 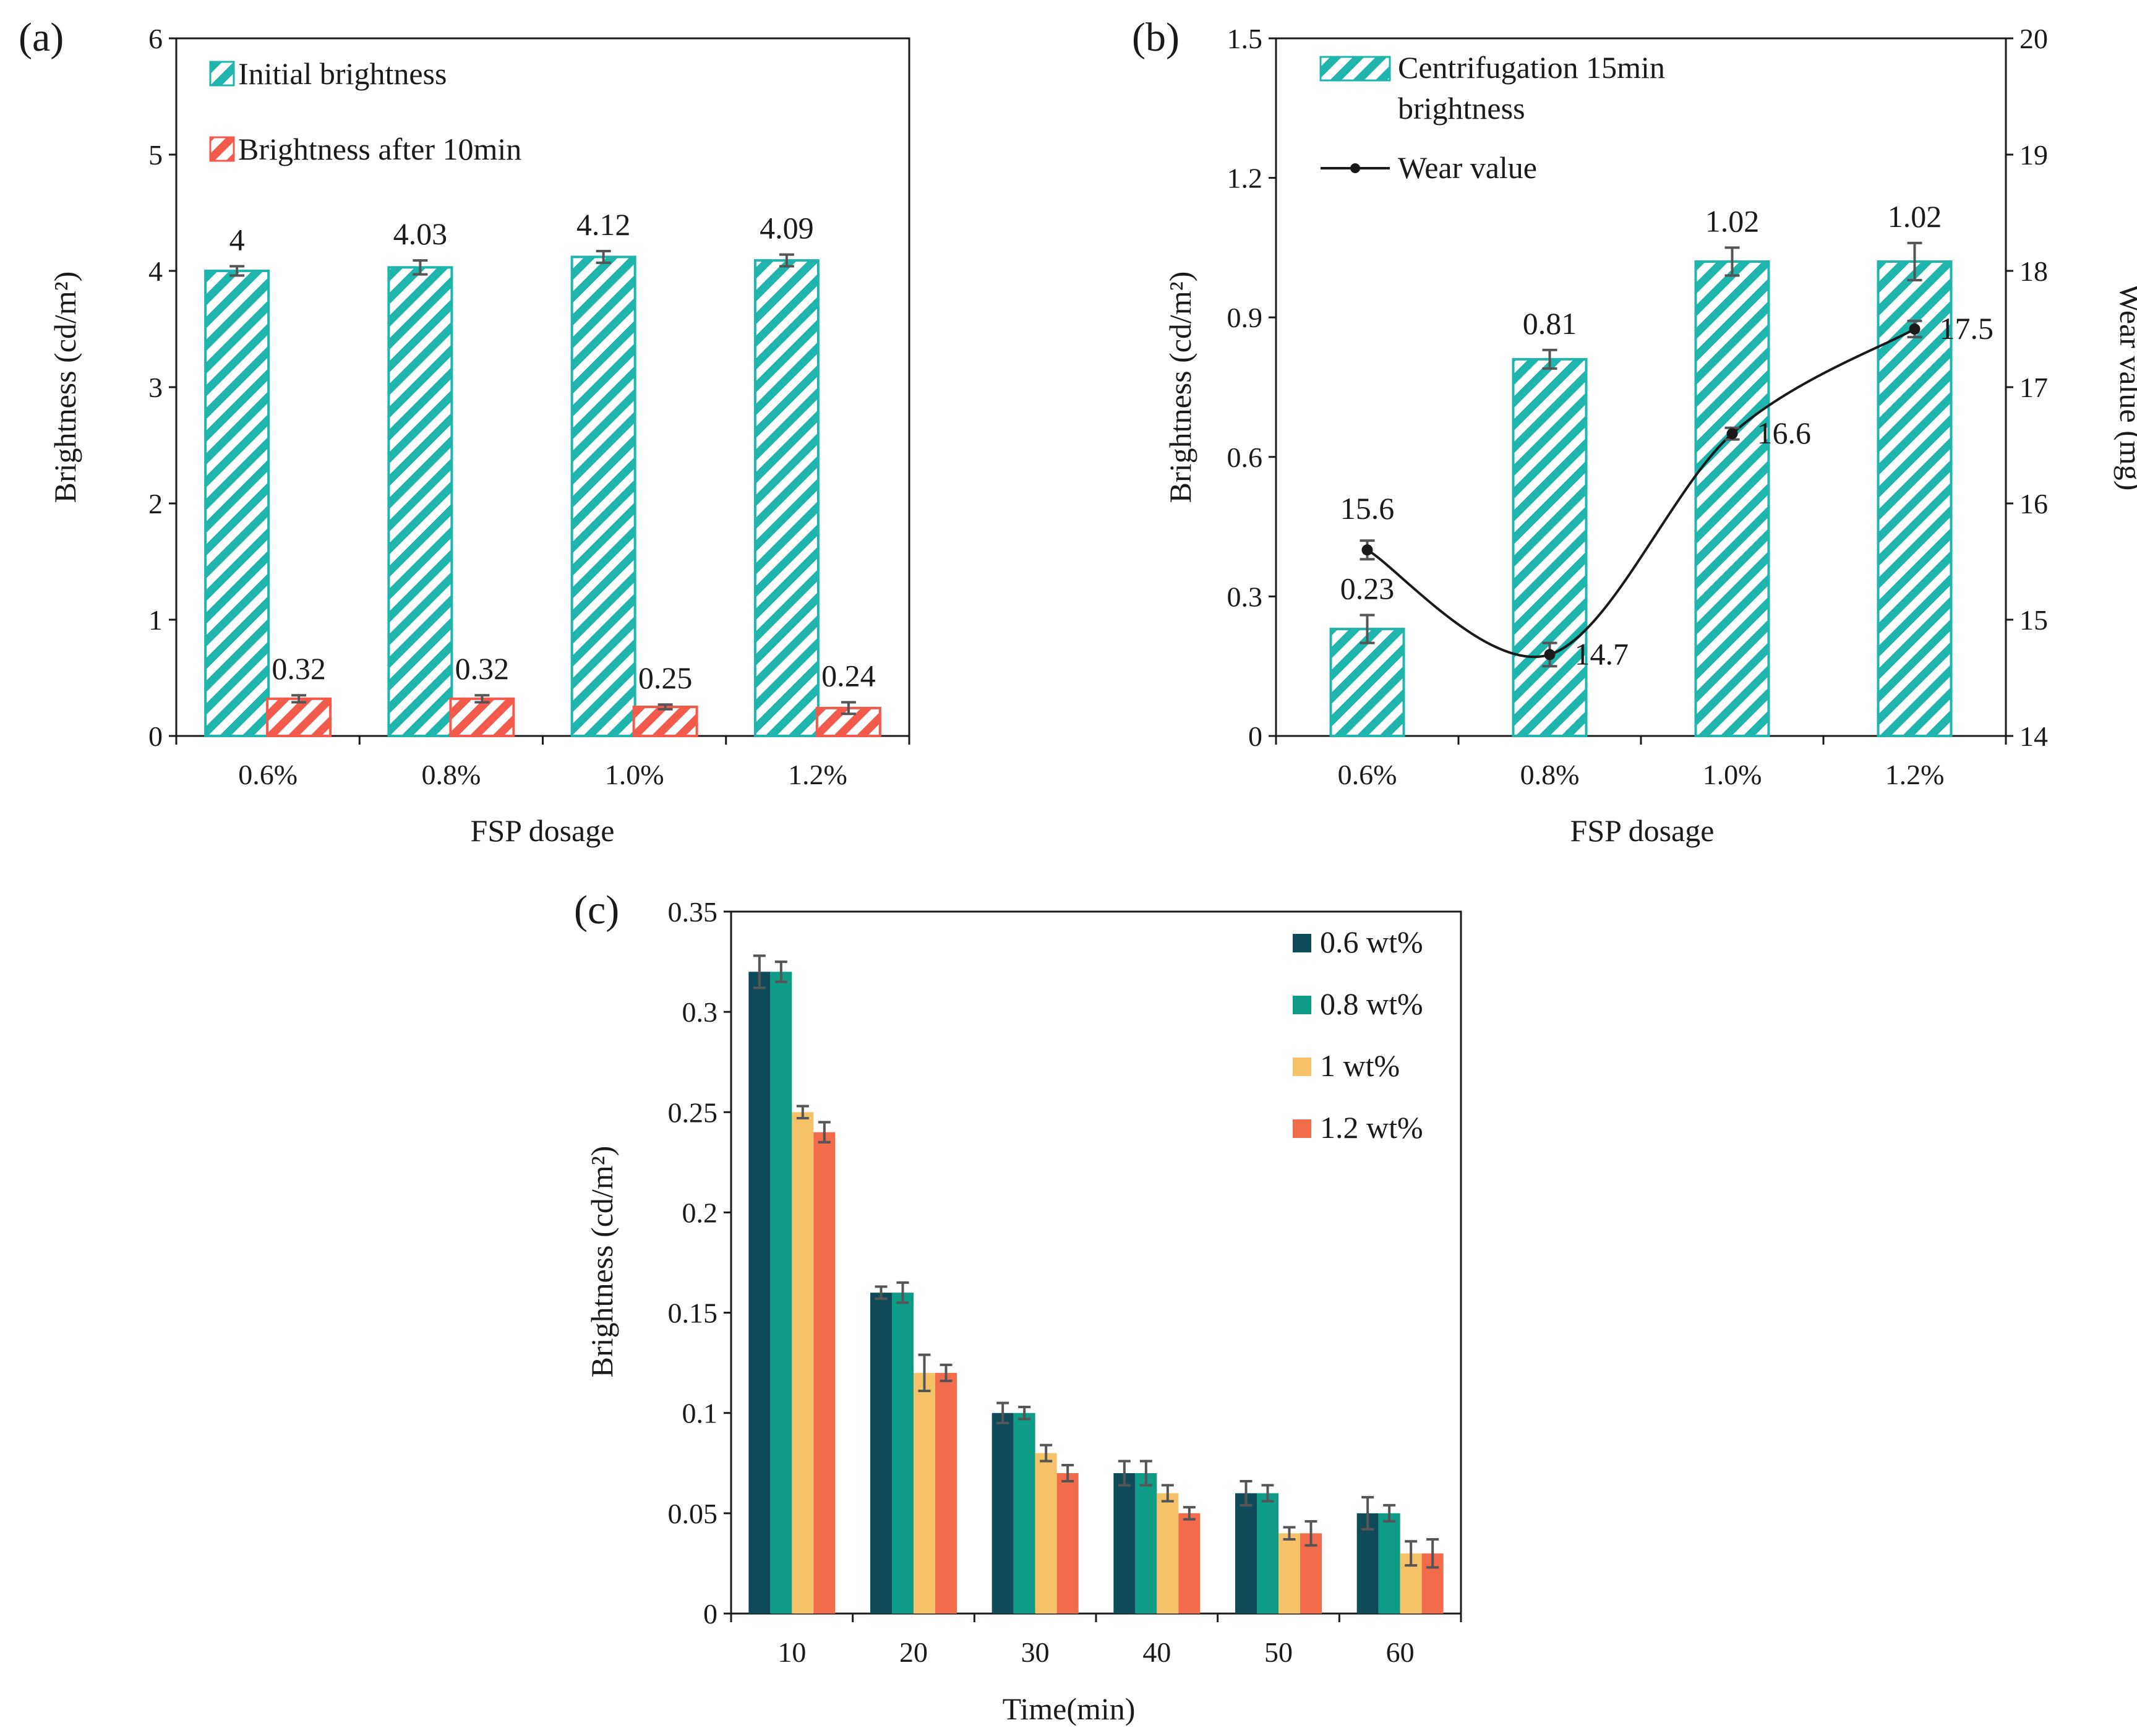 What do you see at coordinates (420, 233) in the screenshot?
I see `panel-a-data-label: 4.03` at bounding box center [420, 233].